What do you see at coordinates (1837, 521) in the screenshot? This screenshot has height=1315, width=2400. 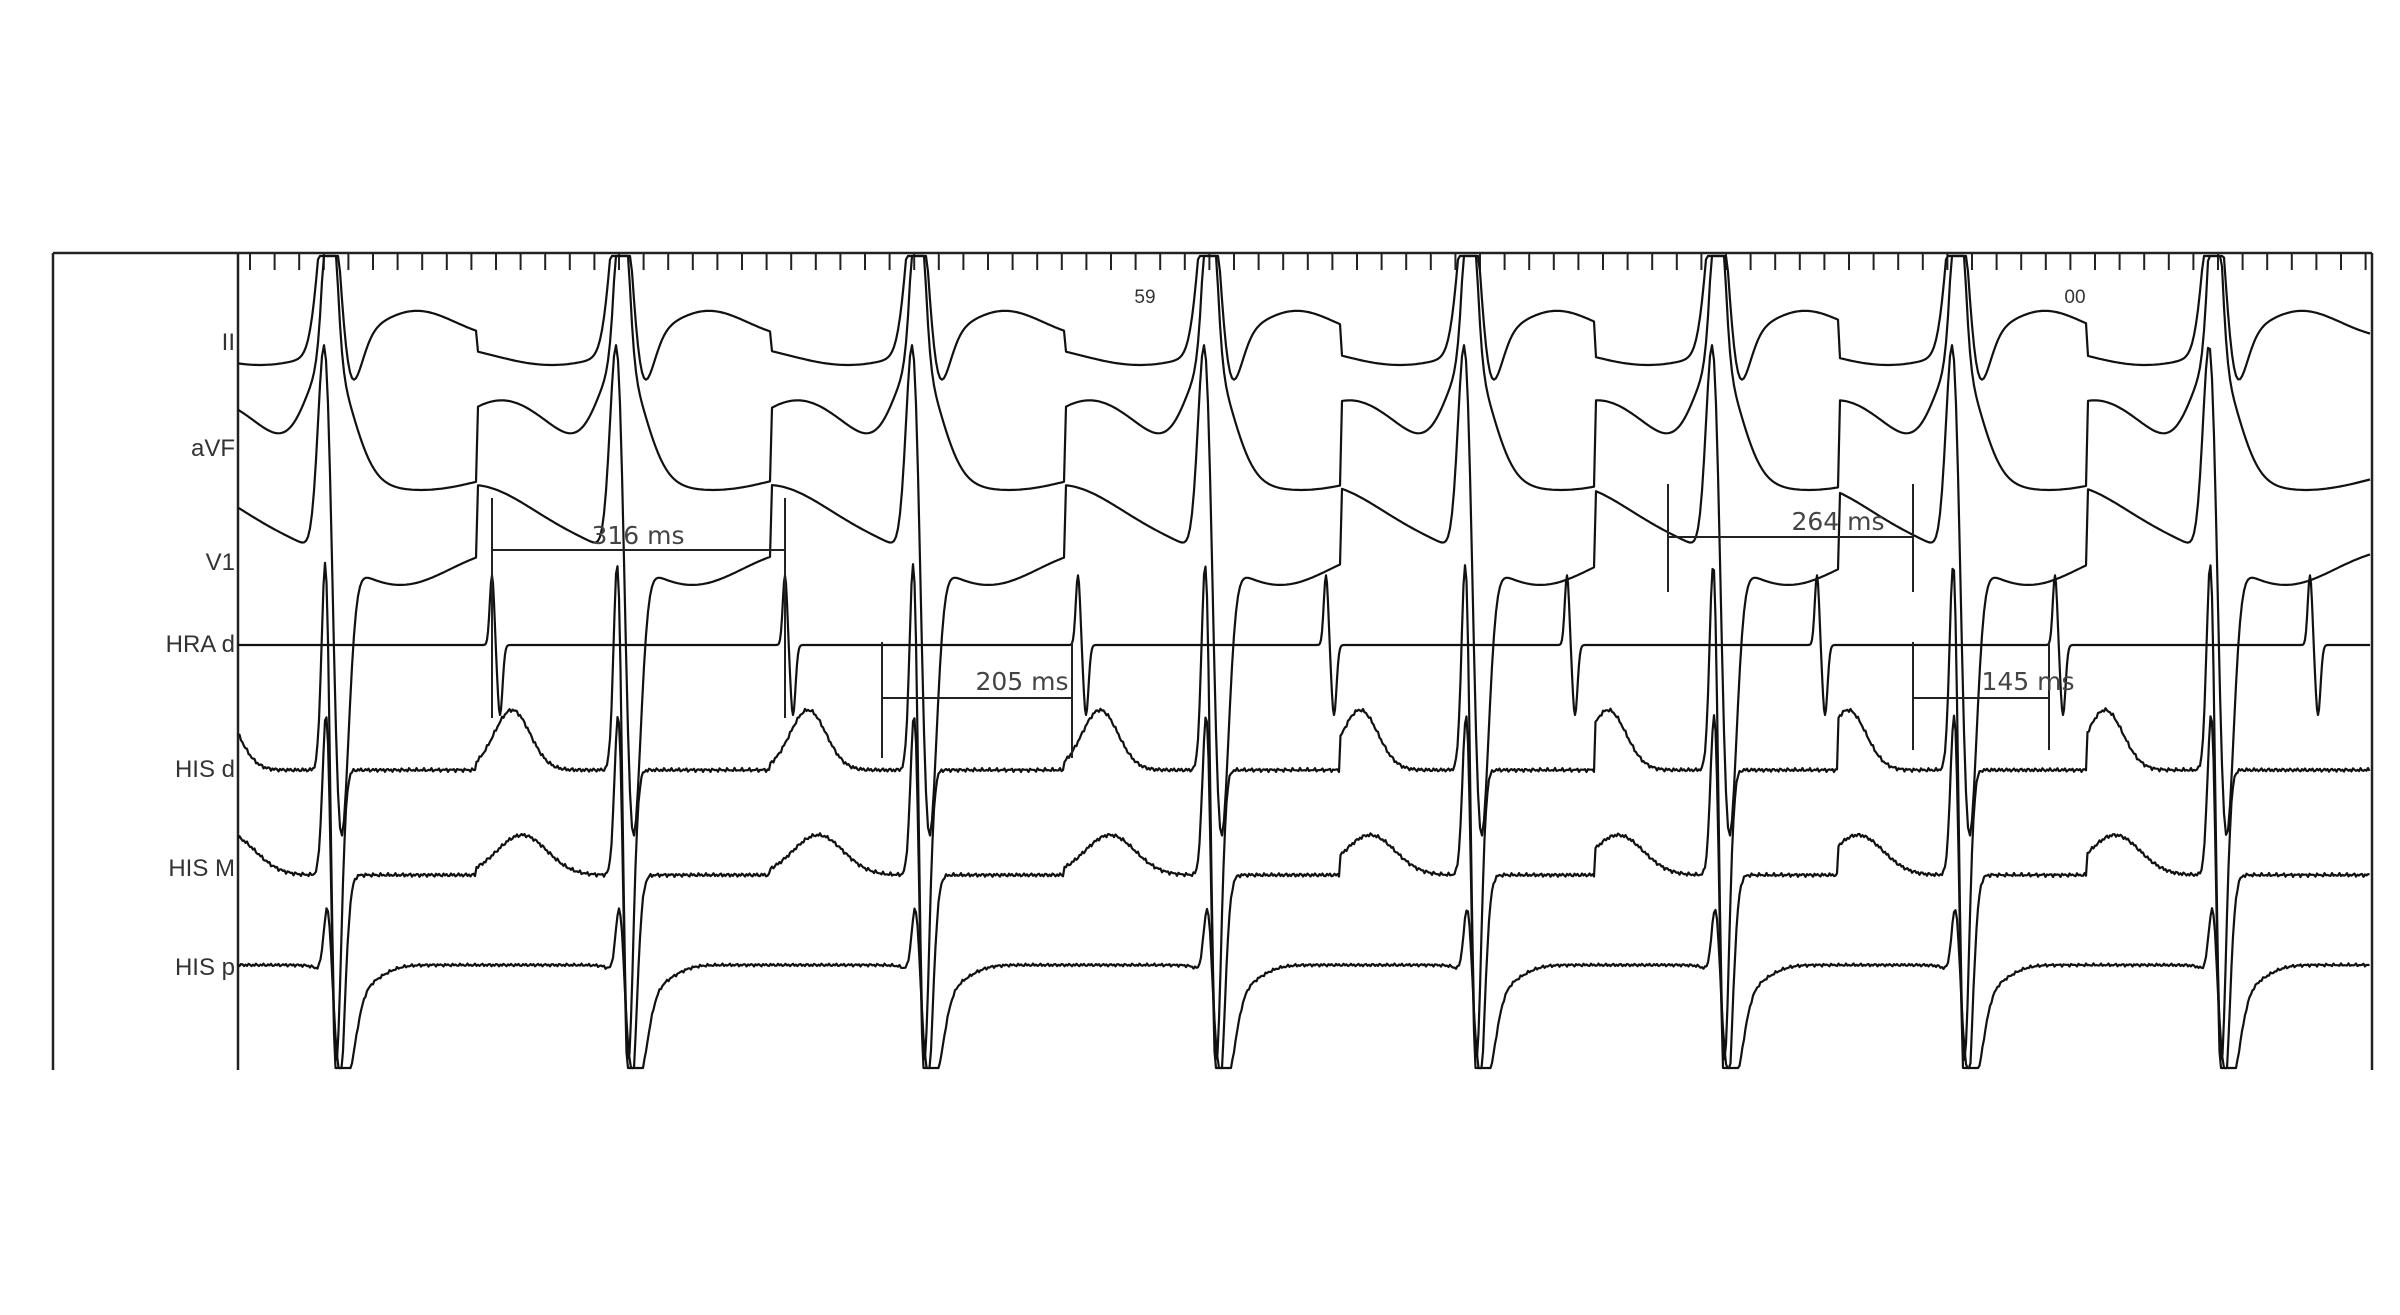 I see `interval-label-3: 264 ms` at bounding box center [1837, 521].